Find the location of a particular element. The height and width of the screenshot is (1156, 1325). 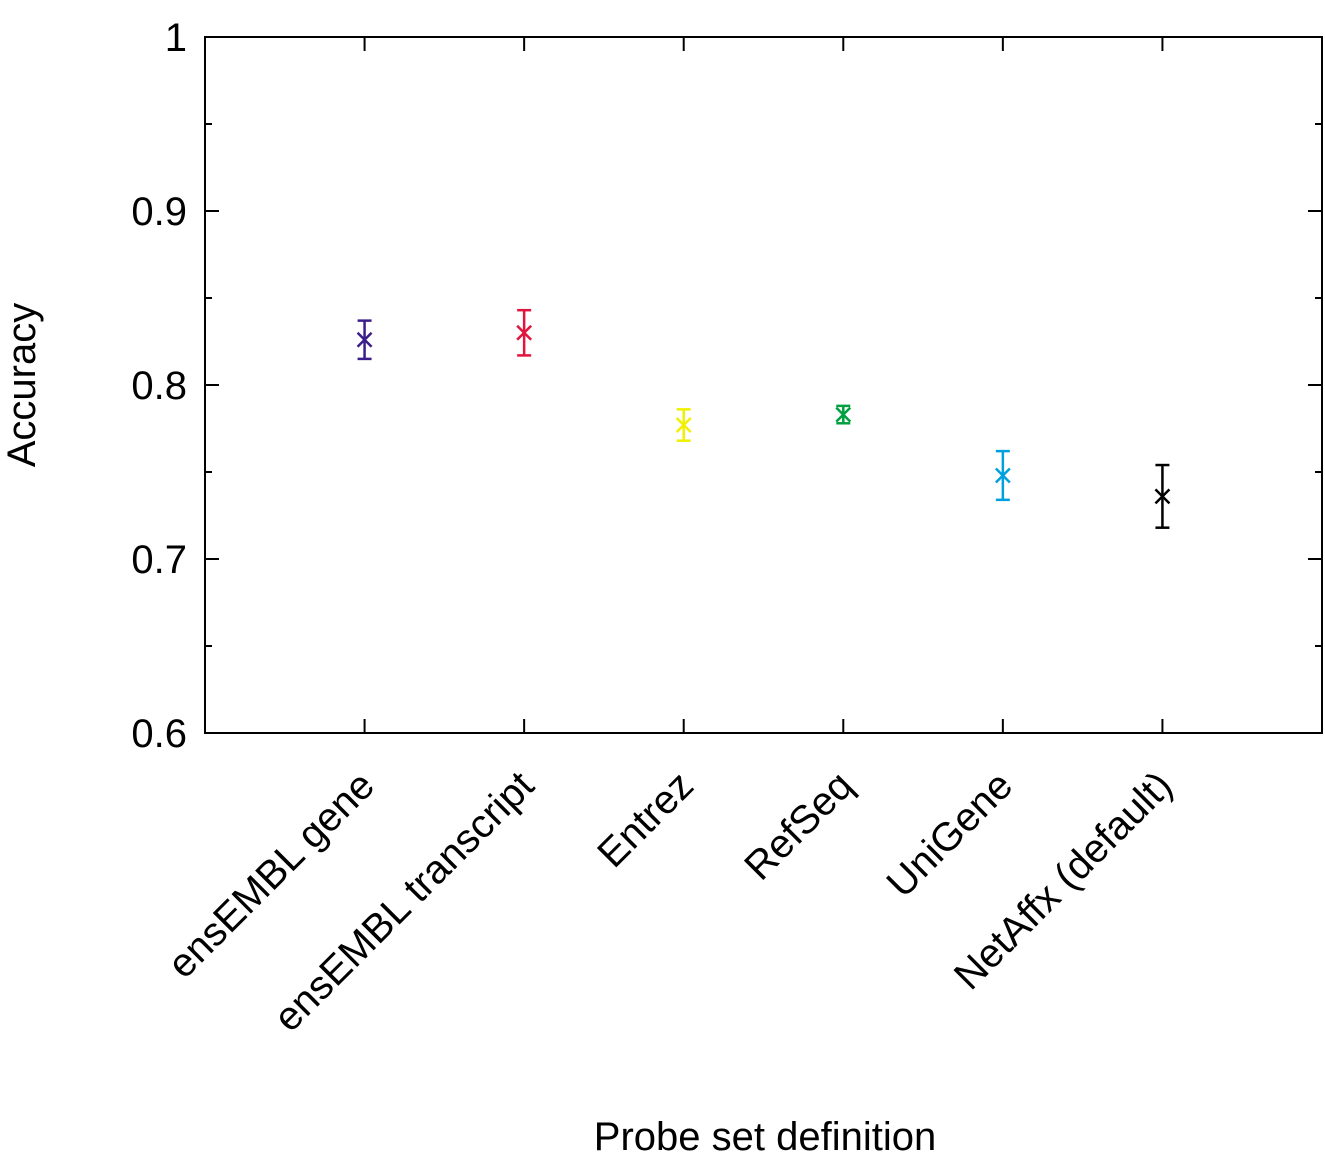

y-tick-label: 0.8 is located at coordinates (159, 386).